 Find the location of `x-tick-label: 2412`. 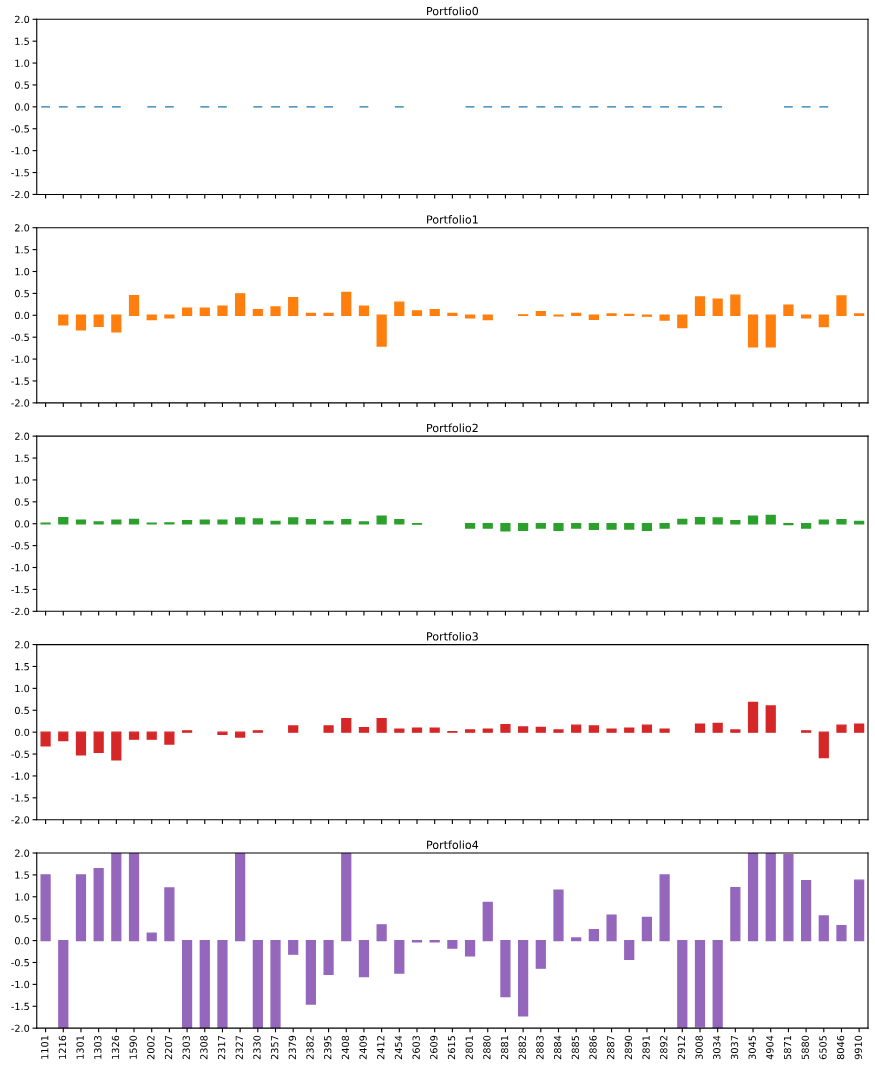

x-tick-label: 2412 is located at coordinates (381, 1048).